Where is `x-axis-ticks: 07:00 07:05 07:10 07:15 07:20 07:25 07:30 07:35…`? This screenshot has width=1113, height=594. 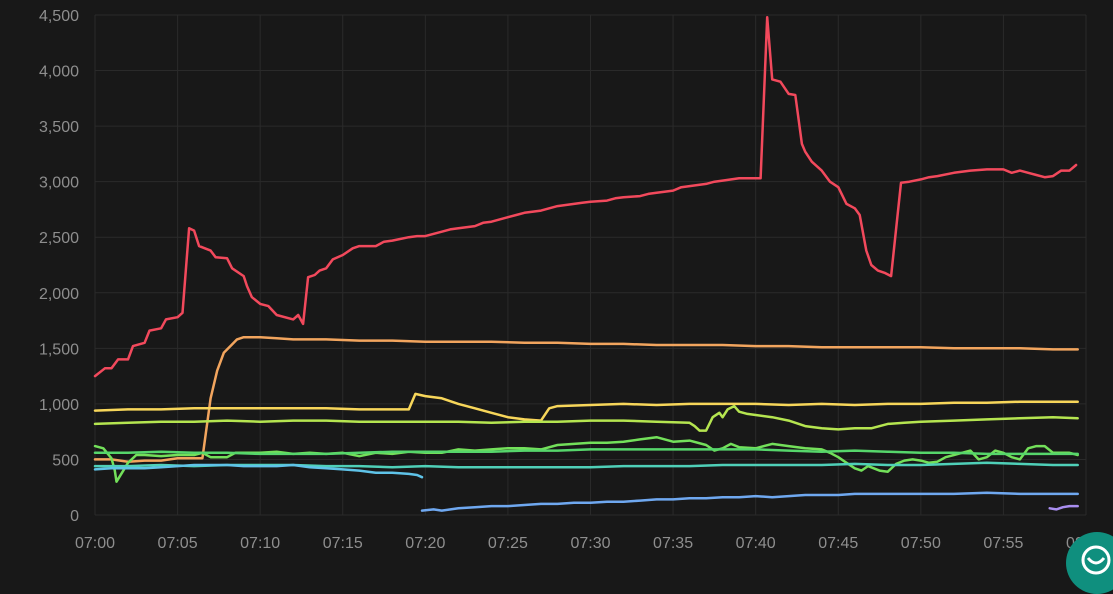
x-axis-ticks: 07:00 07:05 07:10 07:15 07:20 07:25 07:30 07:35… is located at coordinates (590, 543).